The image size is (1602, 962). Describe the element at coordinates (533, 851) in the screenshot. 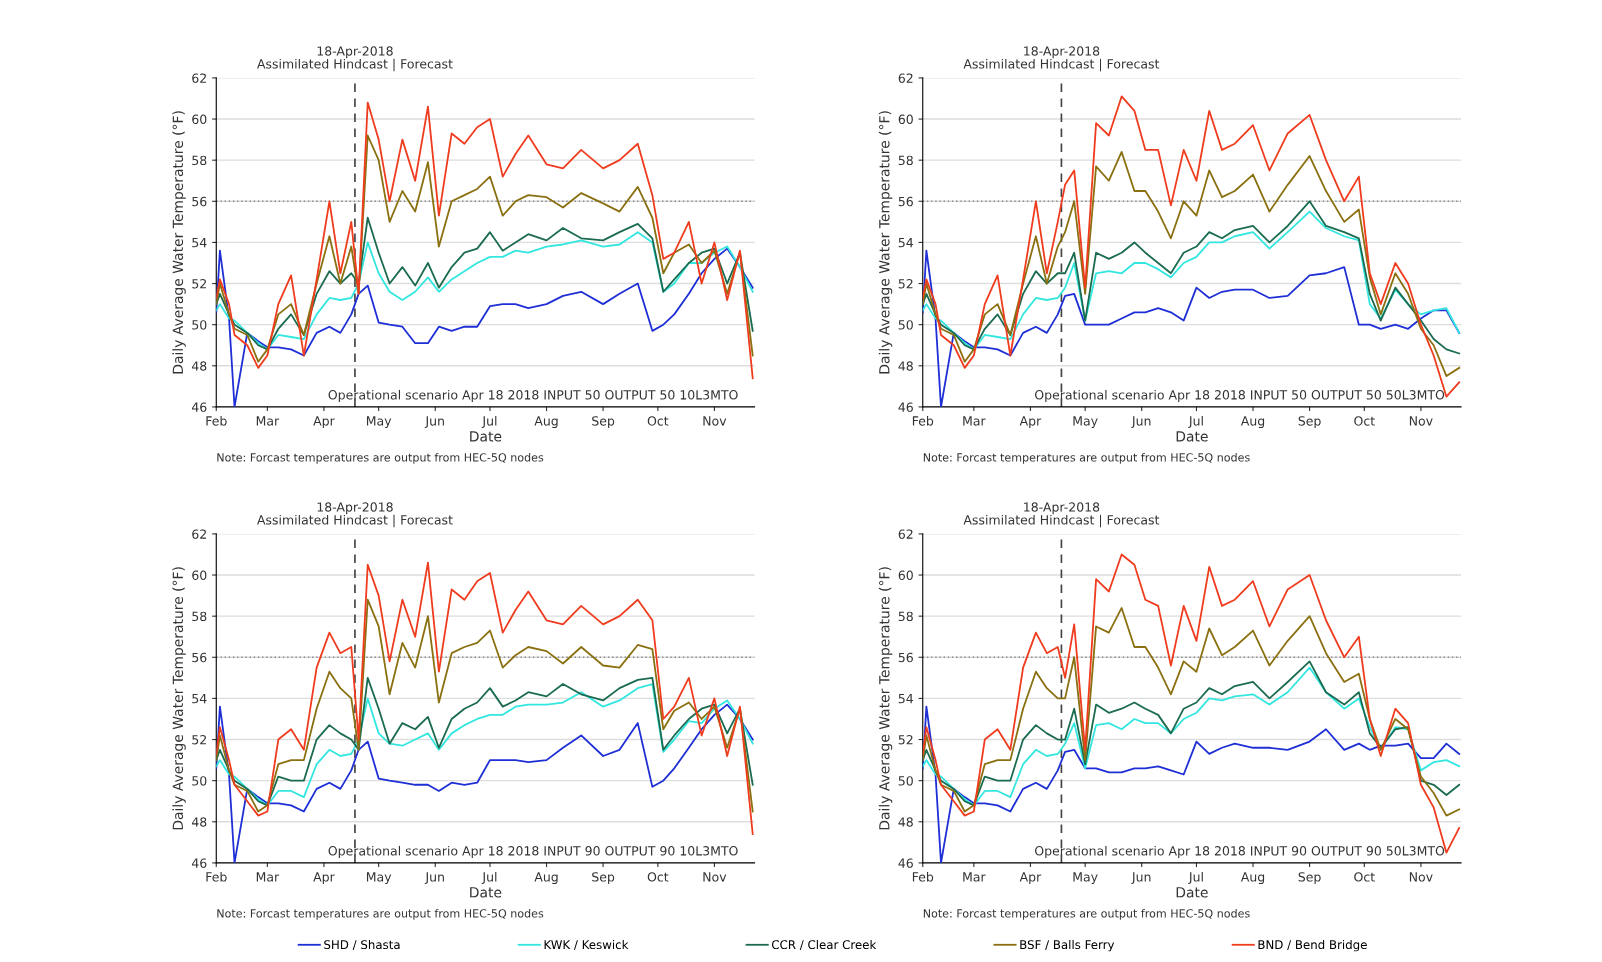

I see `annotation: Operational scenario Apr 18 2018 INPUT 90 OUTPUT 90 10L3MTO` at that location.